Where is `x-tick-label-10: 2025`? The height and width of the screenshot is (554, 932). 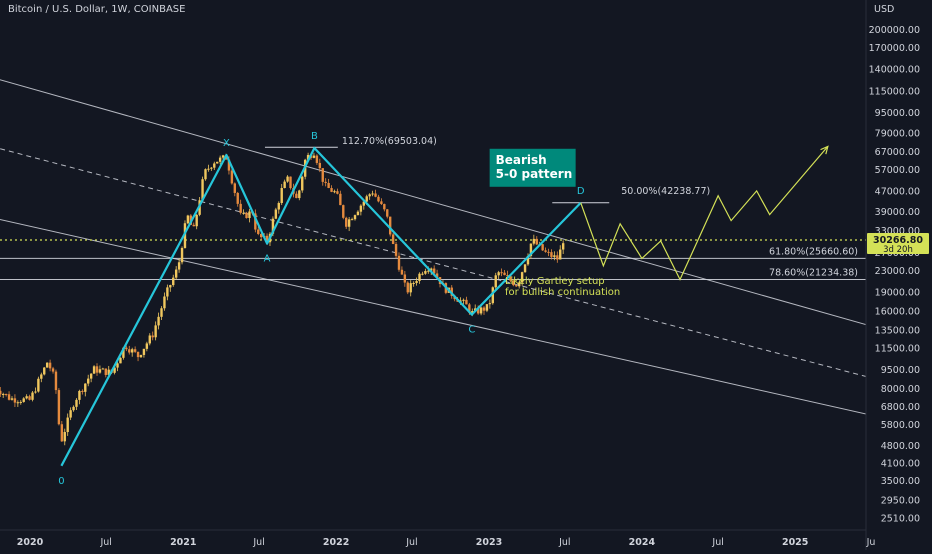 x-tick-label-10: 2025 is located at coordinates (795, 542).